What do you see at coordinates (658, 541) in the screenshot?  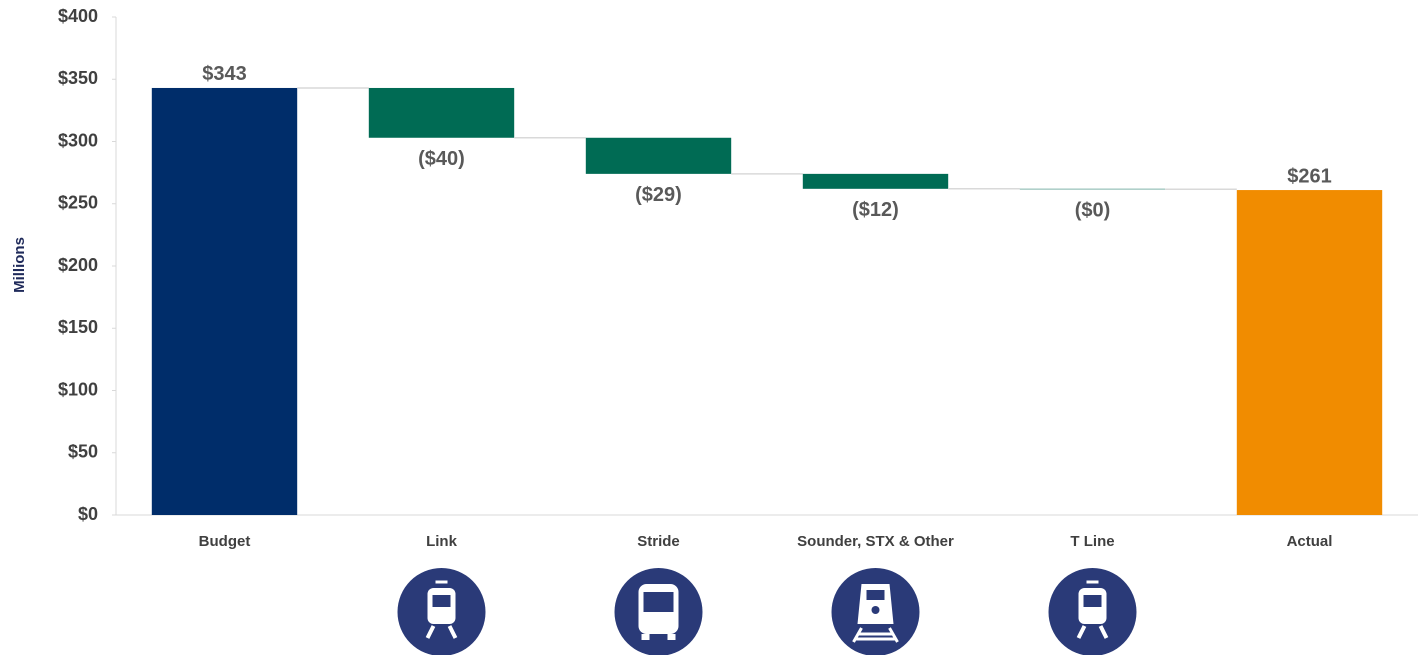 I see `x-tick-label: Stride` at bounding box center [658, 541].